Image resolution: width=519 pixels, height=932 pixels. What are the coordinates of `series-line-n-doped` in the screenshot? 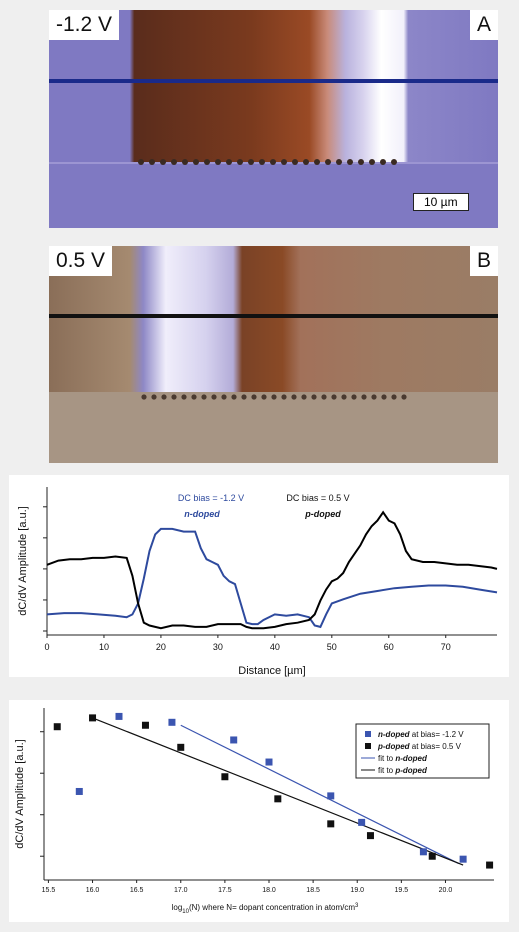 It's located at (272, 578).